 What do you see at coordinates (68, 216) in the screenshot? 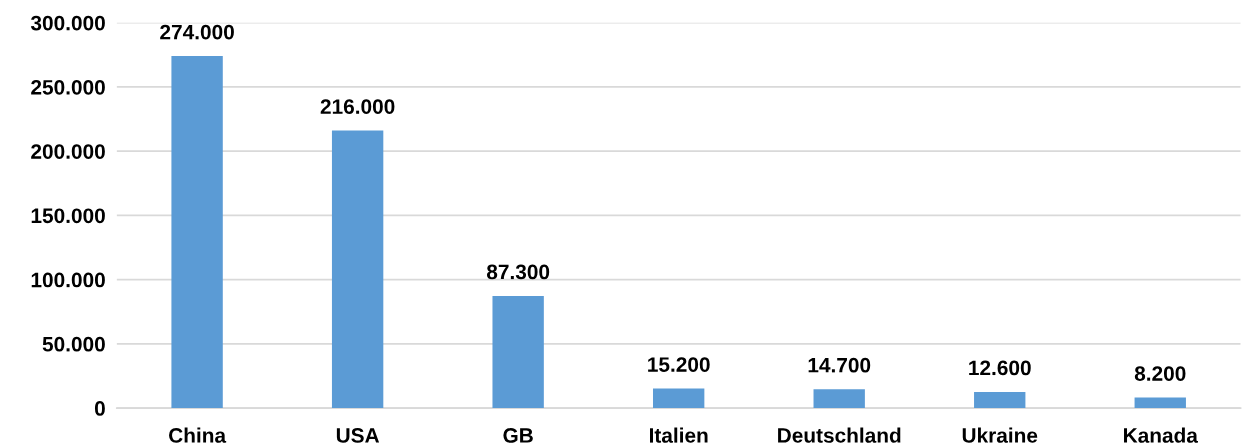
I see `y-tick-label: 150.000` at bounding box center [68, 216].